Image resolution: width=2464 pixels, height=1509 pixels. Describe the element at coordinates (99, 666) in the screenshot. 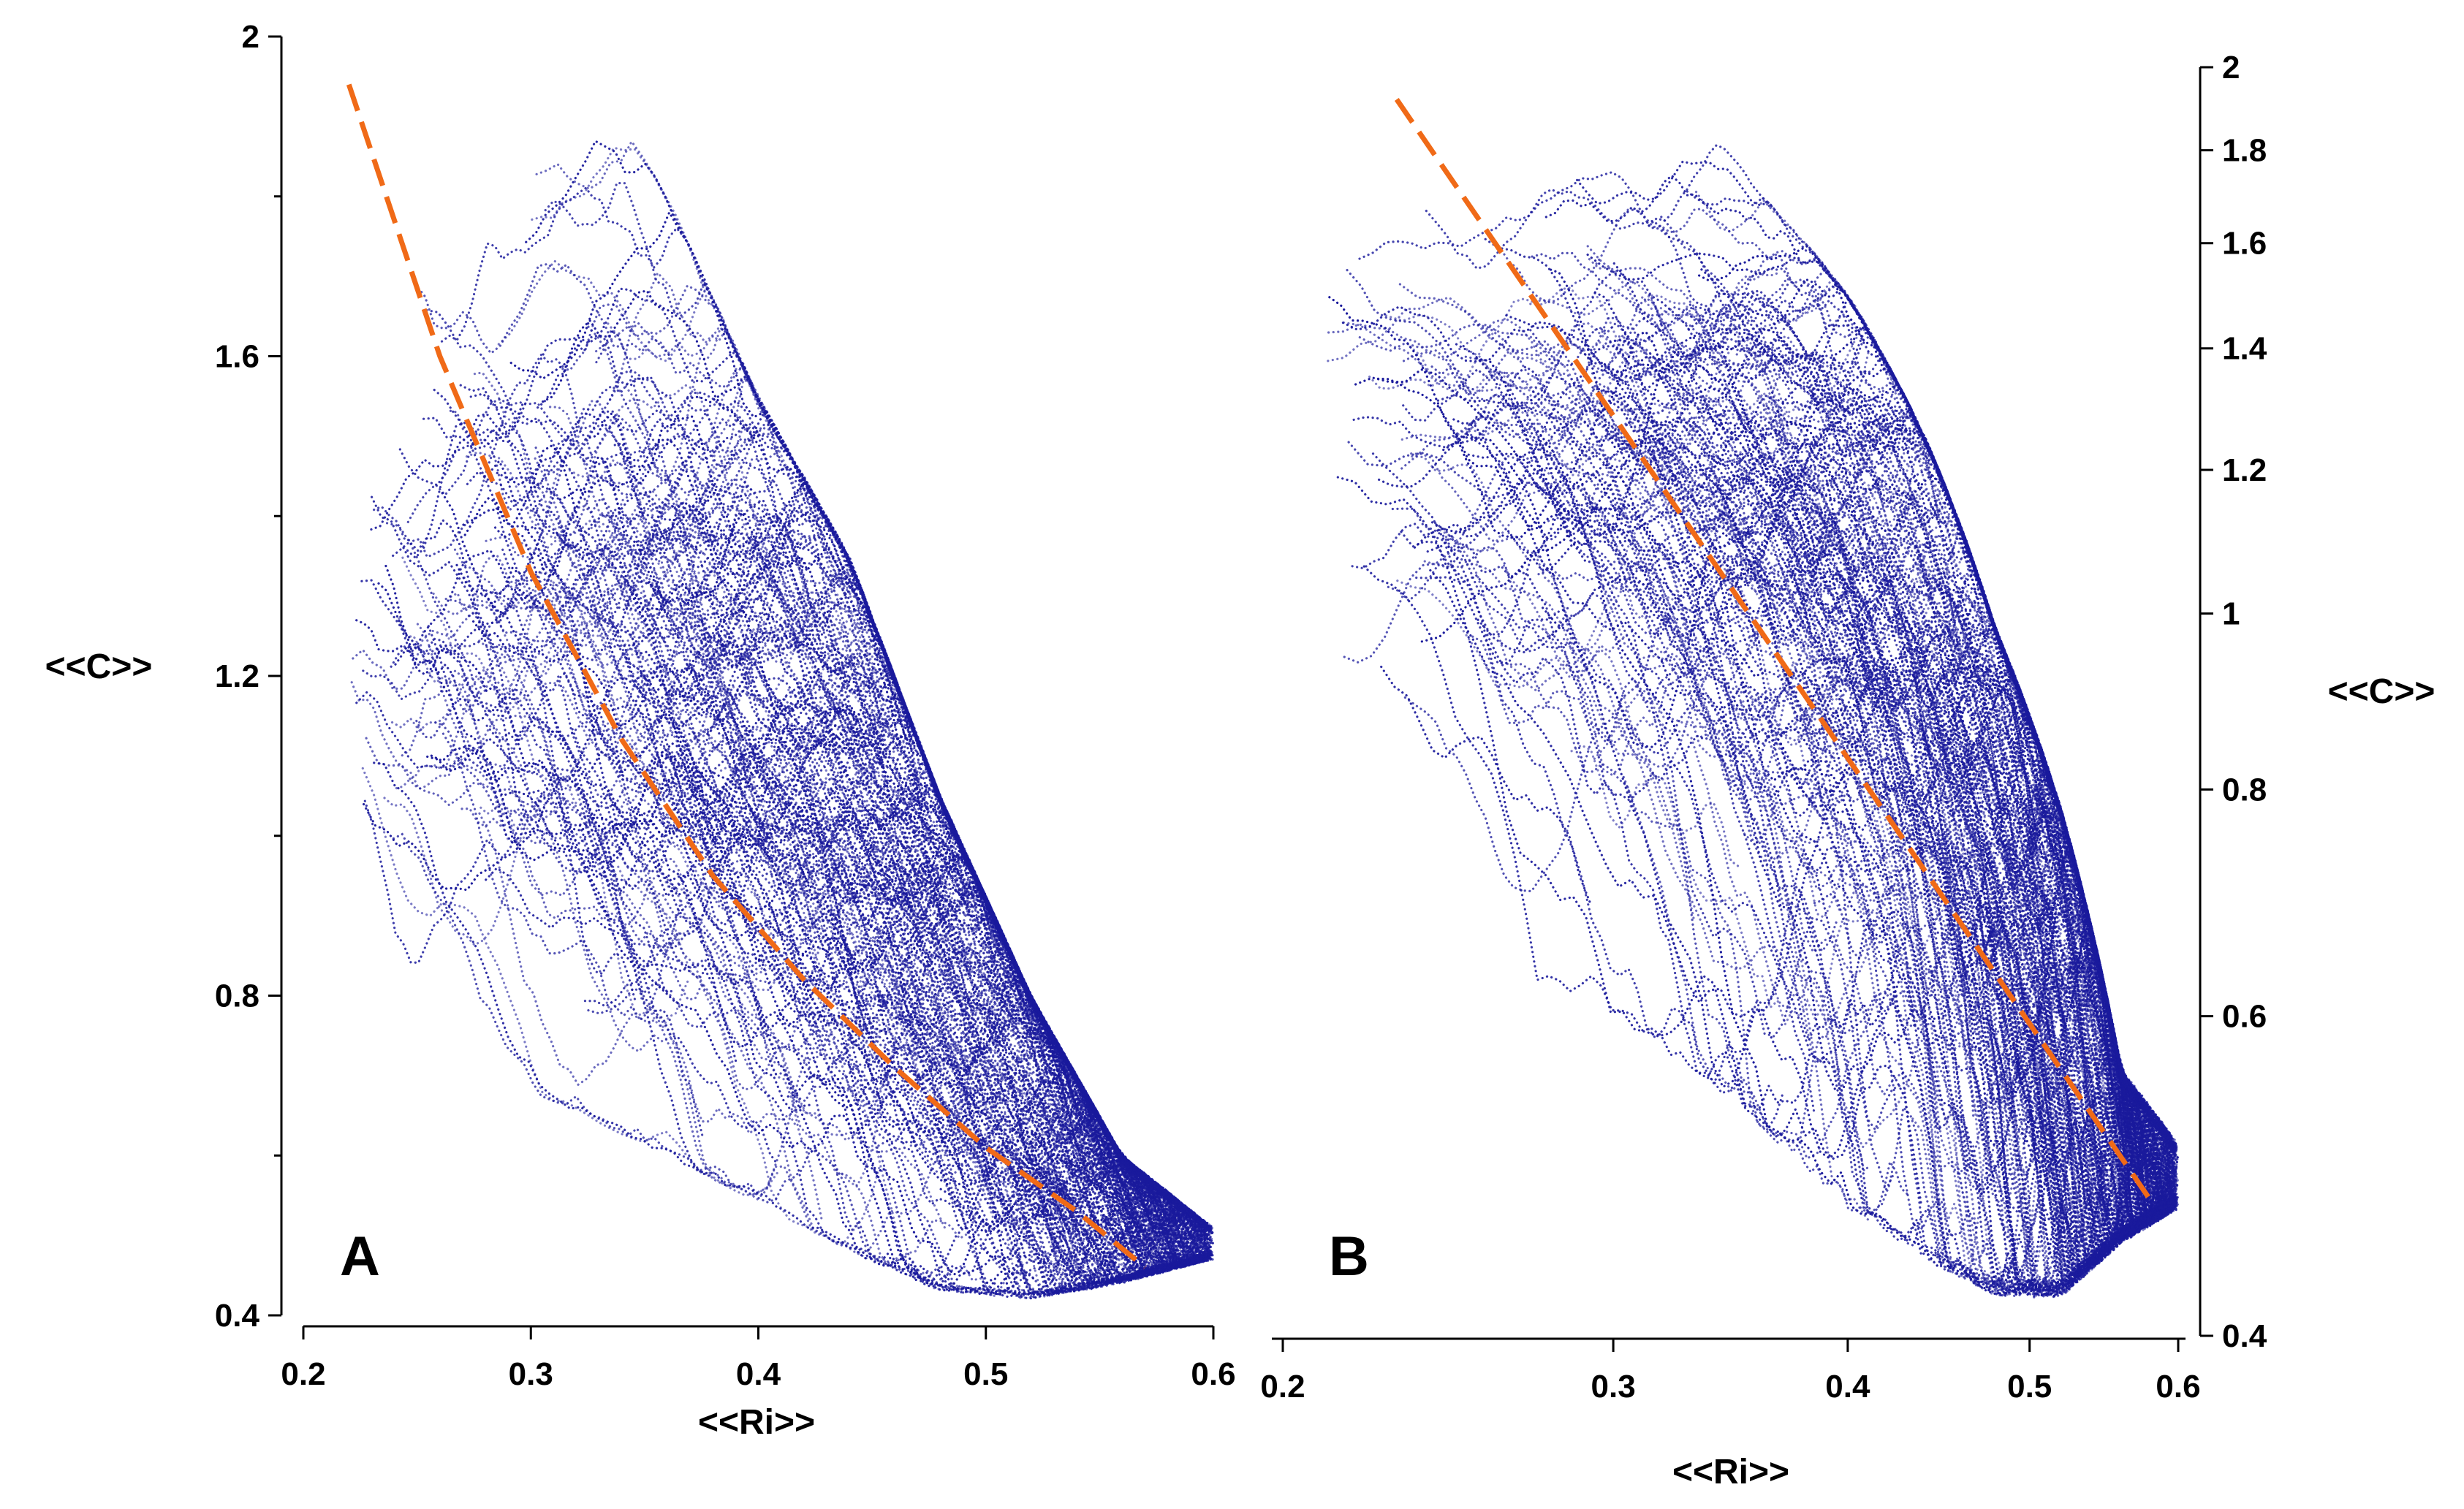

I see `y-axis-label: <<C>>` at that location.